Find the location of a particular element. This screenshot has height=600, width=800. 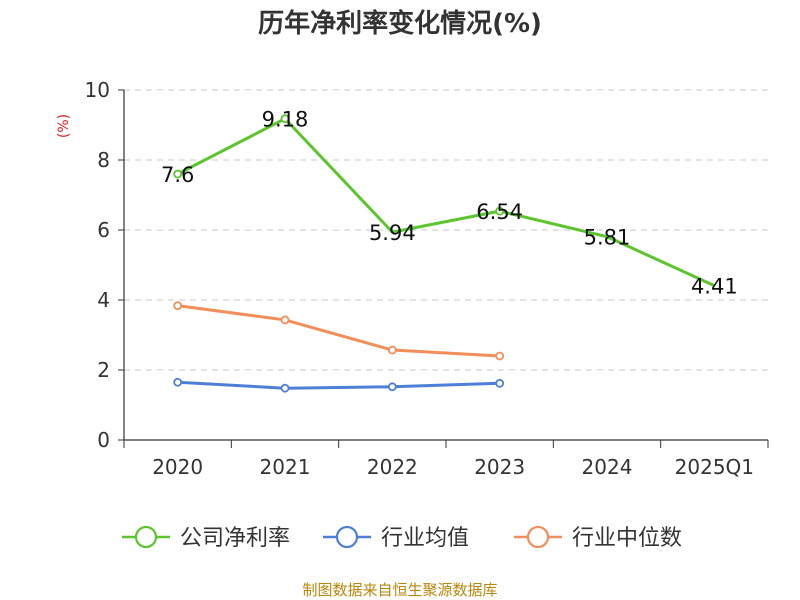

series-0-label-2020: 7.6 is located at coordinates (177, 175).